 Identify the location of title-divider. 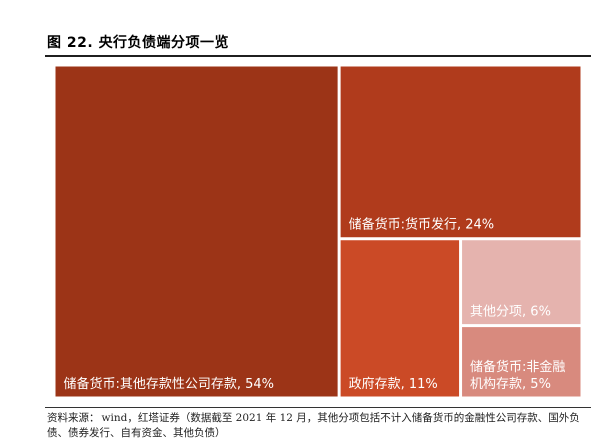
(318, 56).